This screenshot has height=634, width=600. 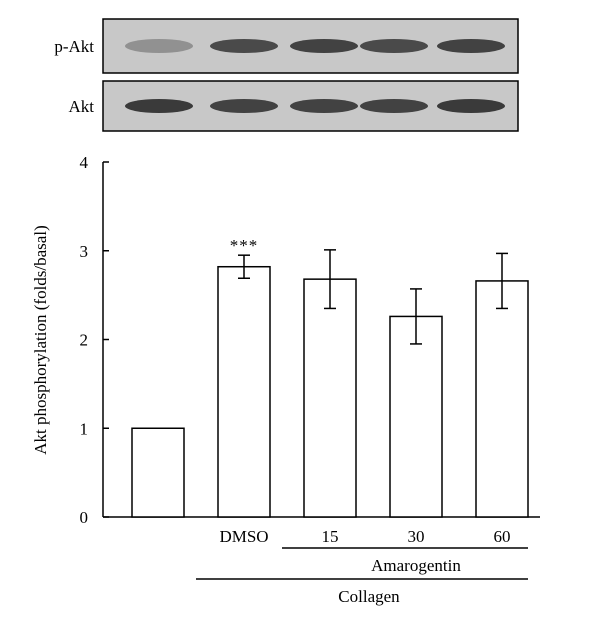 What do you see at coordinates (286, 75) in the screenshot?
I see `western-blot-panel: p-Akt Akt` at bounding box center [286, 75].